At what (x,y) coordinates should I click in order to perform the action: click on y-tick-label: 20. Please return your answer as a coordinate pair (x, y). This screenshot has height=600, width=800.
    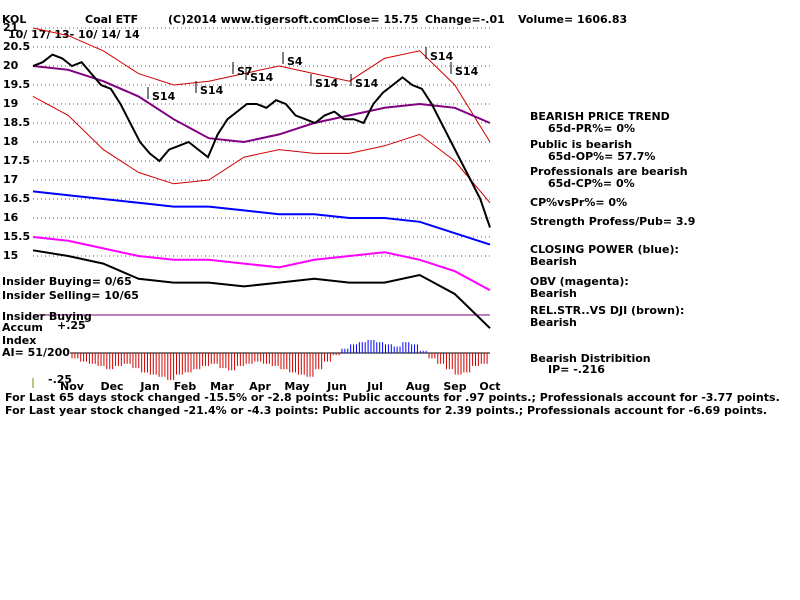
    Looking at the image, I should click on (11, 65).